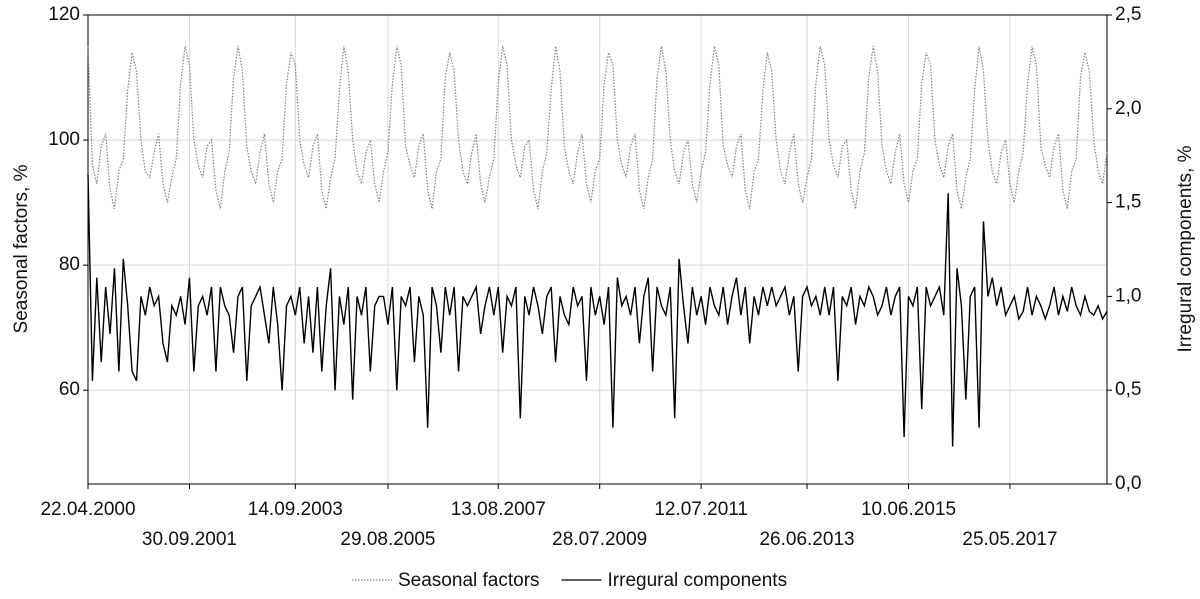 Image resolution: width=1200 pixels, height=599 pixels. Describe the element at coordinates (701, 509) in the screenshot. I see `x-tick-label: 12.07.2011` at that location.